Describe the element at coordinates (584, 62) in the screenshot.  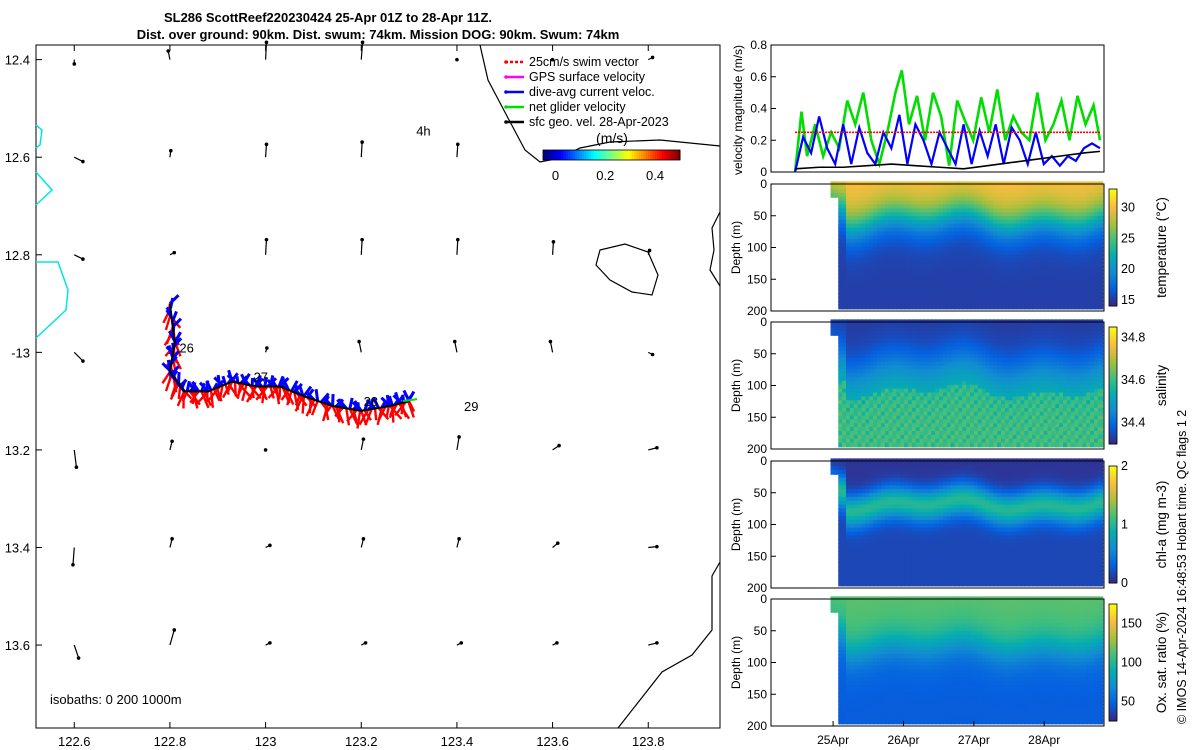
I see `legend-label: 25cm/s swim vector` at that location.